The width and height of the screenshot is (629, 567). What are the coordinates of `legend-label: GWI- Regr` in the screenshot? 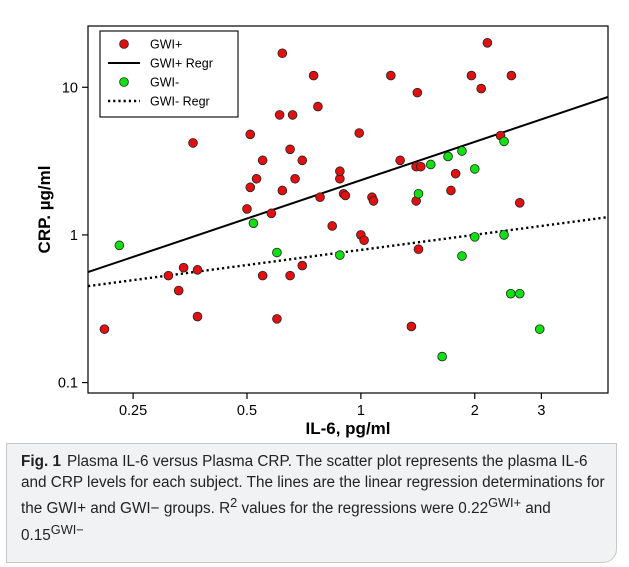 It's located at (180, 102).